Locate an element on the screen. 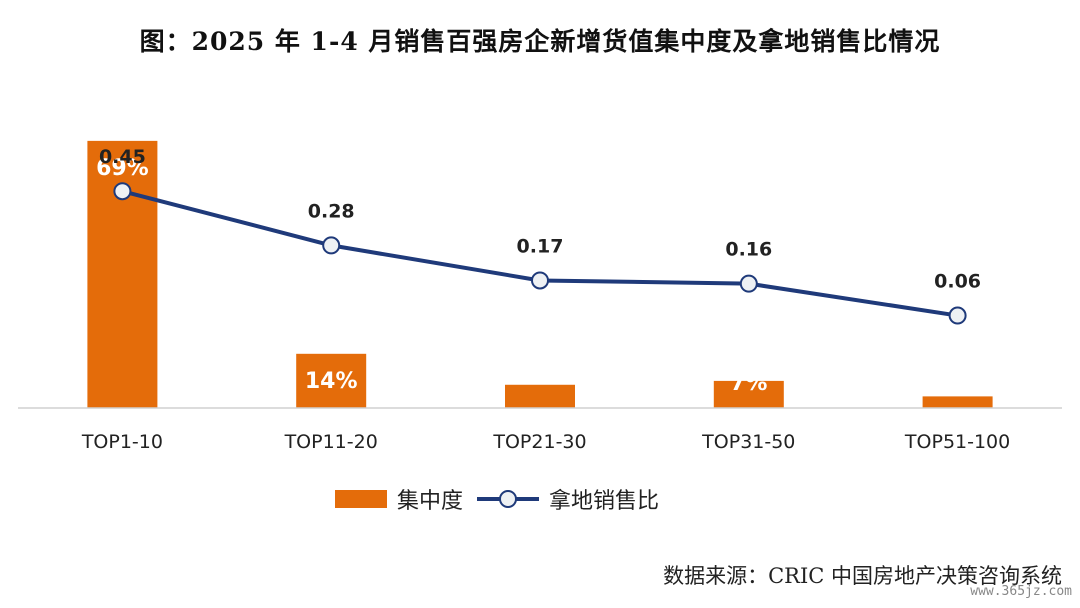 The width and height of the screenshot is (1080, 608). bar-label-TOP11-20: 14% is located at coordinates (331, 381).